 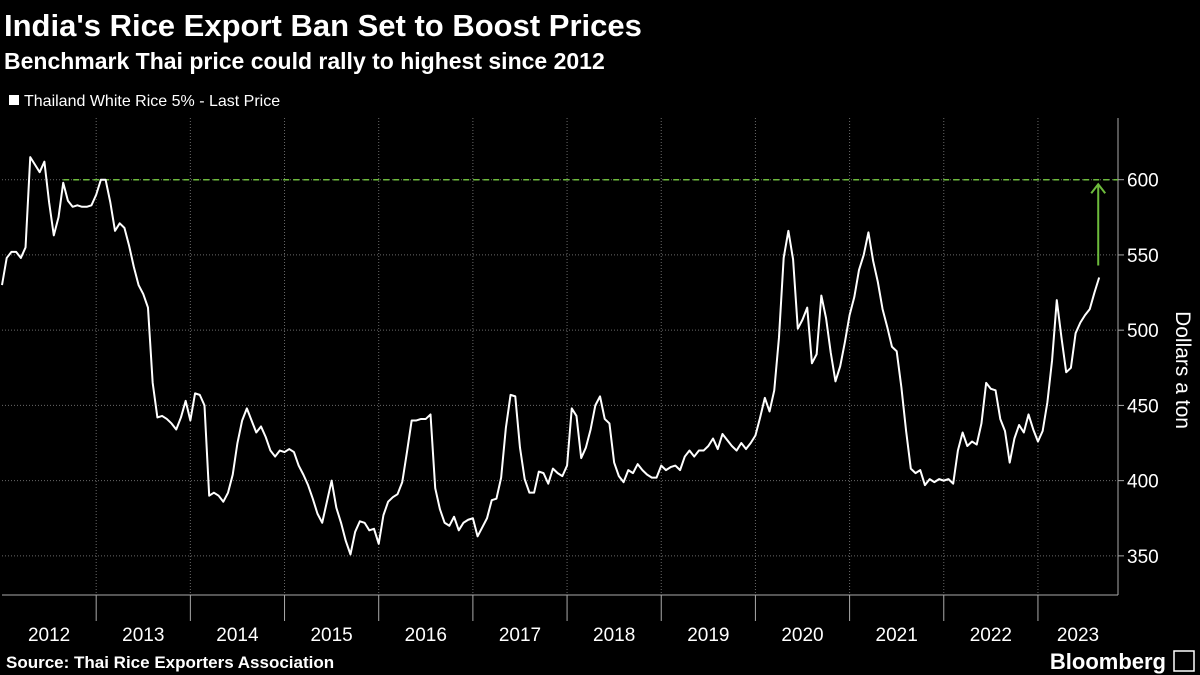 What do you see at coordinates (426, 635) in the screenshot?
I see `x-tick-label: 2016` at bounding box center [426, 635].